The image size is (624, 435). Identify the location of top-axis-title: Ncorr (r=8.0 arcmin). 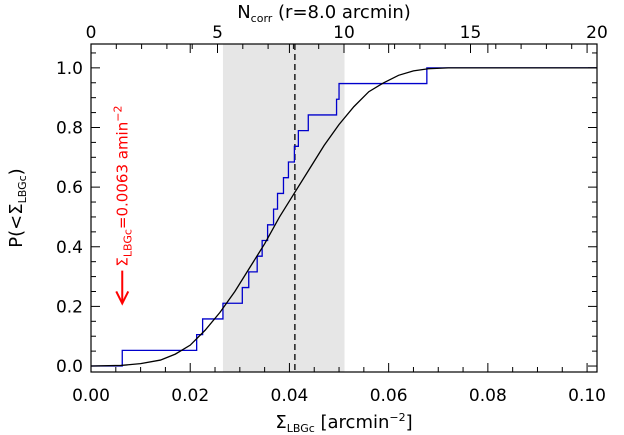
(324, 13).